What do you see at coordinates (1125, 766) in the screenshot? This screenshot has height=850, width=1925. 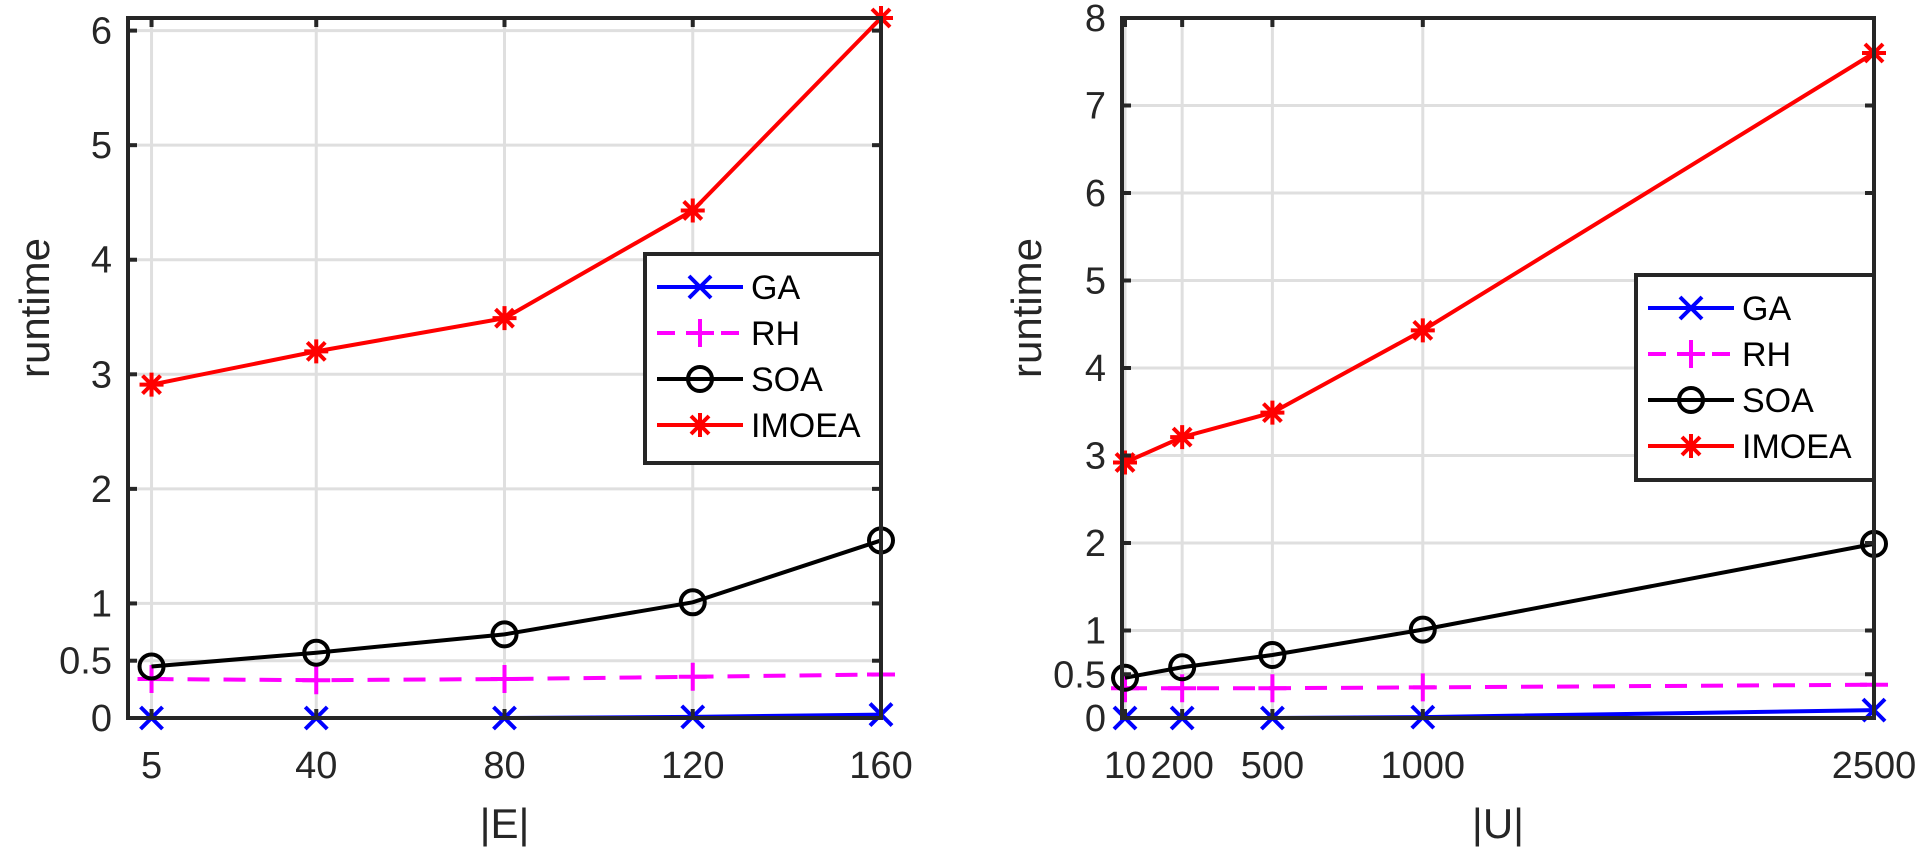 I see `x-tick-label: 10` at bounding box center [1125, 766].